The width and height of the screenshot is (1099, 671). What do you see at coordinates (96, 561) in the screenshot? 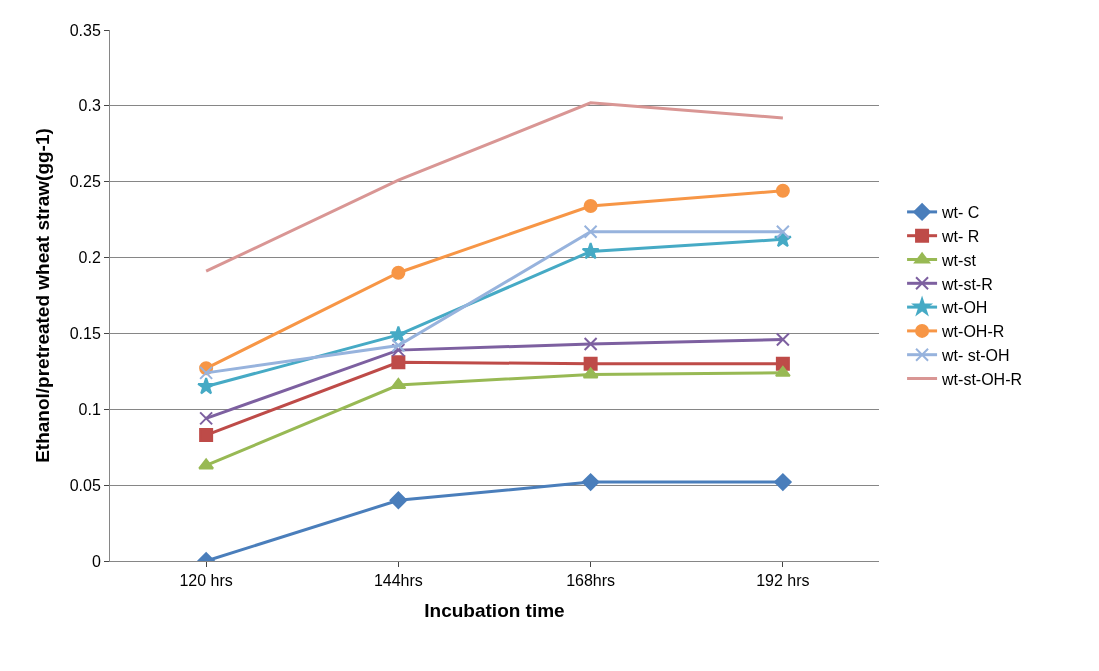
I see `y-tick-label: 0` at bounding box center [96, 561].